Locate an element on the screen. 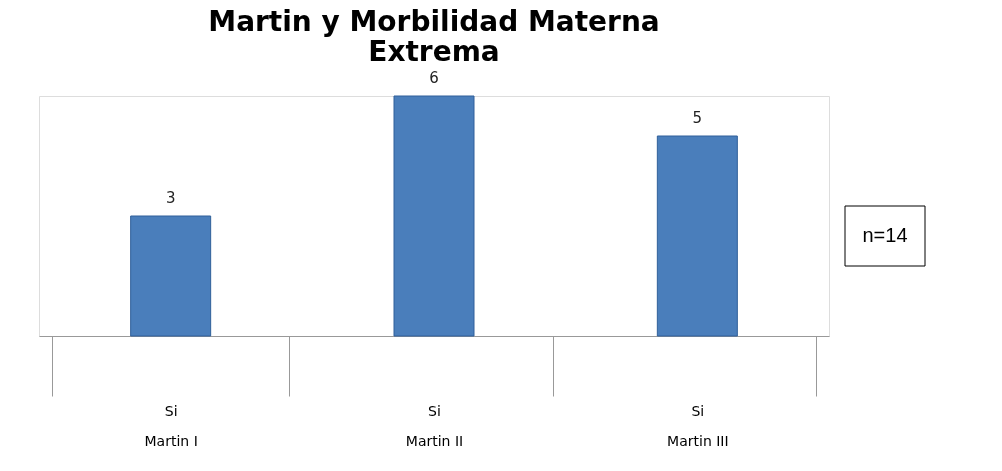  x-tick-label: Si Martin II is located at coordinates (434, 425).